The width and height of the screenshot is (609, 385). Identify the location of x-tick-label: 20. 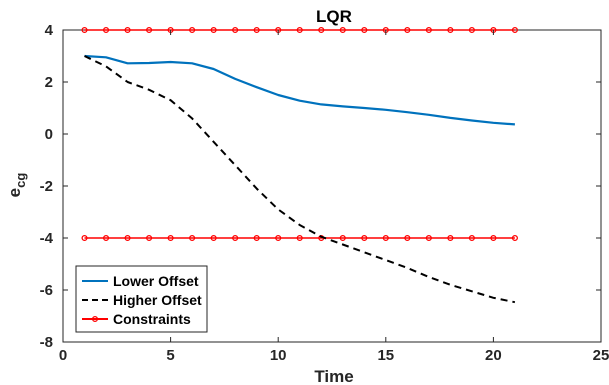
(493, 355).